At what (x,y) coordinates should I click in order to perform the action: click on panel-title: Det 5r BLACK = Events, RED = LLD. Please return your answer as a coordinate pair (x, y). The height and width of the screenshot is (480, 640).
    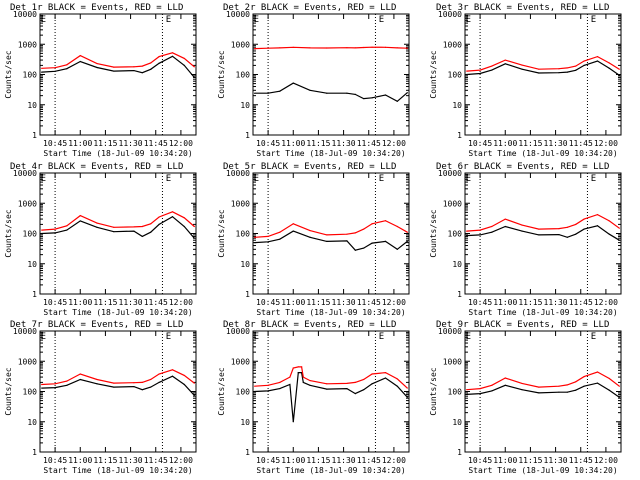
    Looking at the image, I should click on (309, 167).